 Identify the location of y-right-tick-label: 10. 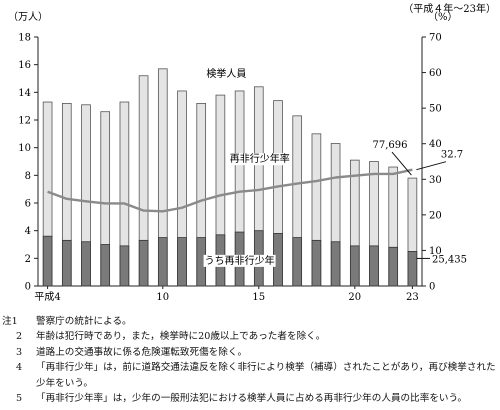
(435, 251).